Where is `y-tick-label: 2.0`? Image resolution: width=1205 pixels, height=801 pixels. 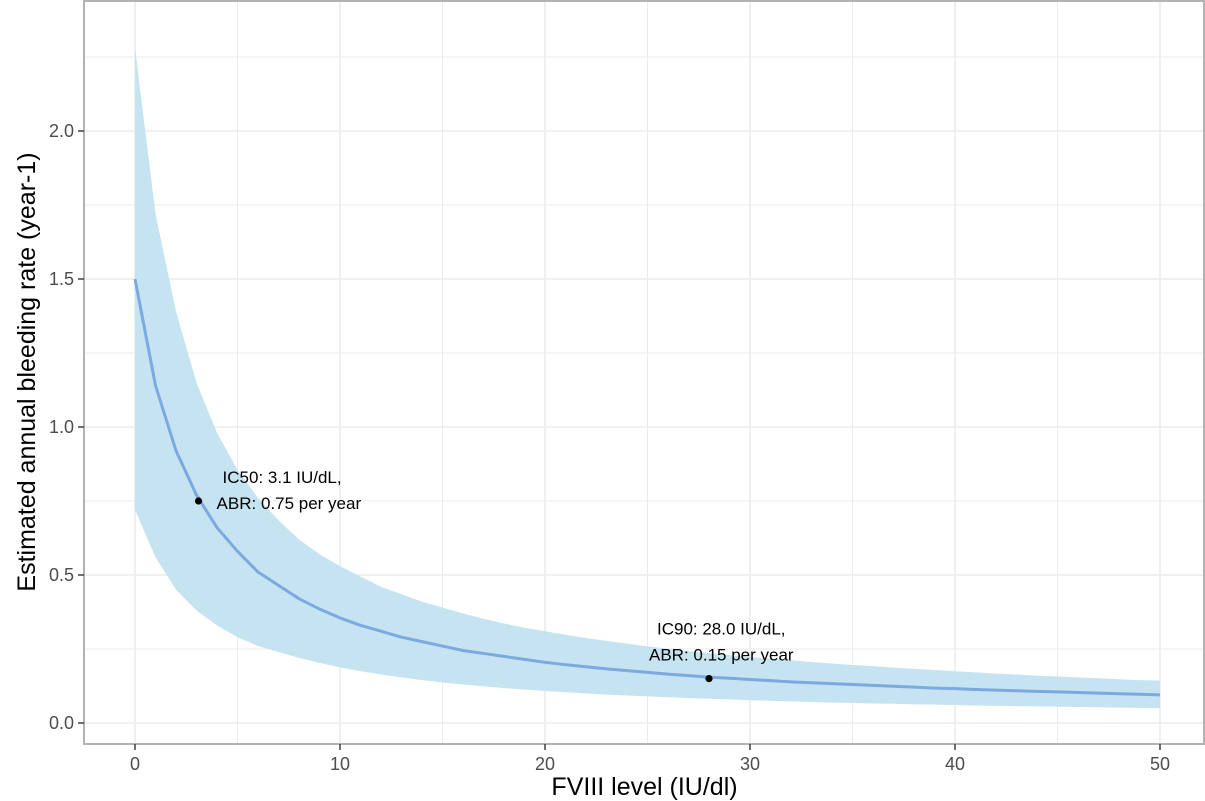 y-tick-label: 2.0 is located at coordinates (61, 131).